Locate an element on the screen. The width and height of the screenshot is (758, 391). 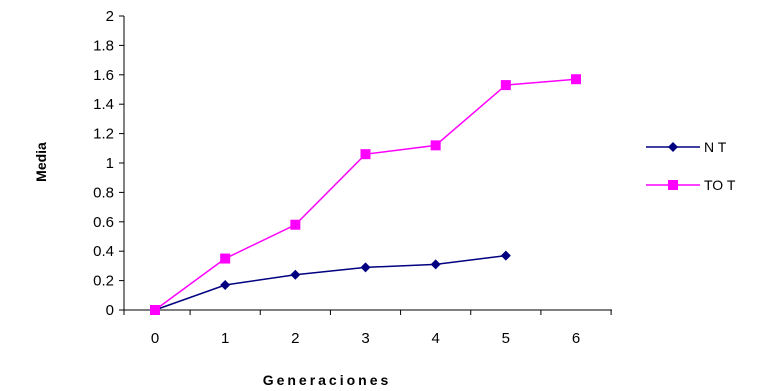
x-tick-label: 2 is located at coordinates (295, 338).